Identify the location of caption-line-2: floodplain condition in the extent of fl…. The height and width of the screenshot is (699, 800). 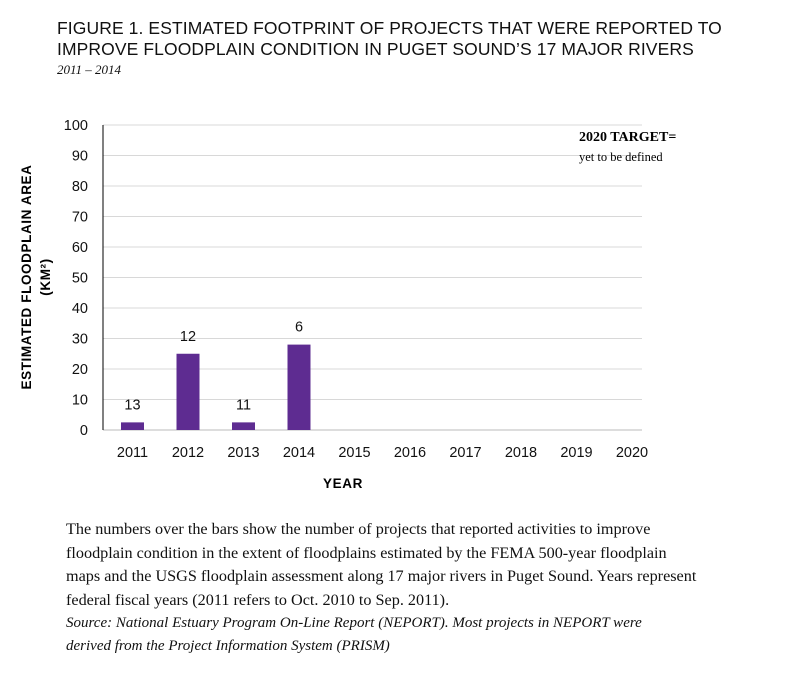
(366, 552).